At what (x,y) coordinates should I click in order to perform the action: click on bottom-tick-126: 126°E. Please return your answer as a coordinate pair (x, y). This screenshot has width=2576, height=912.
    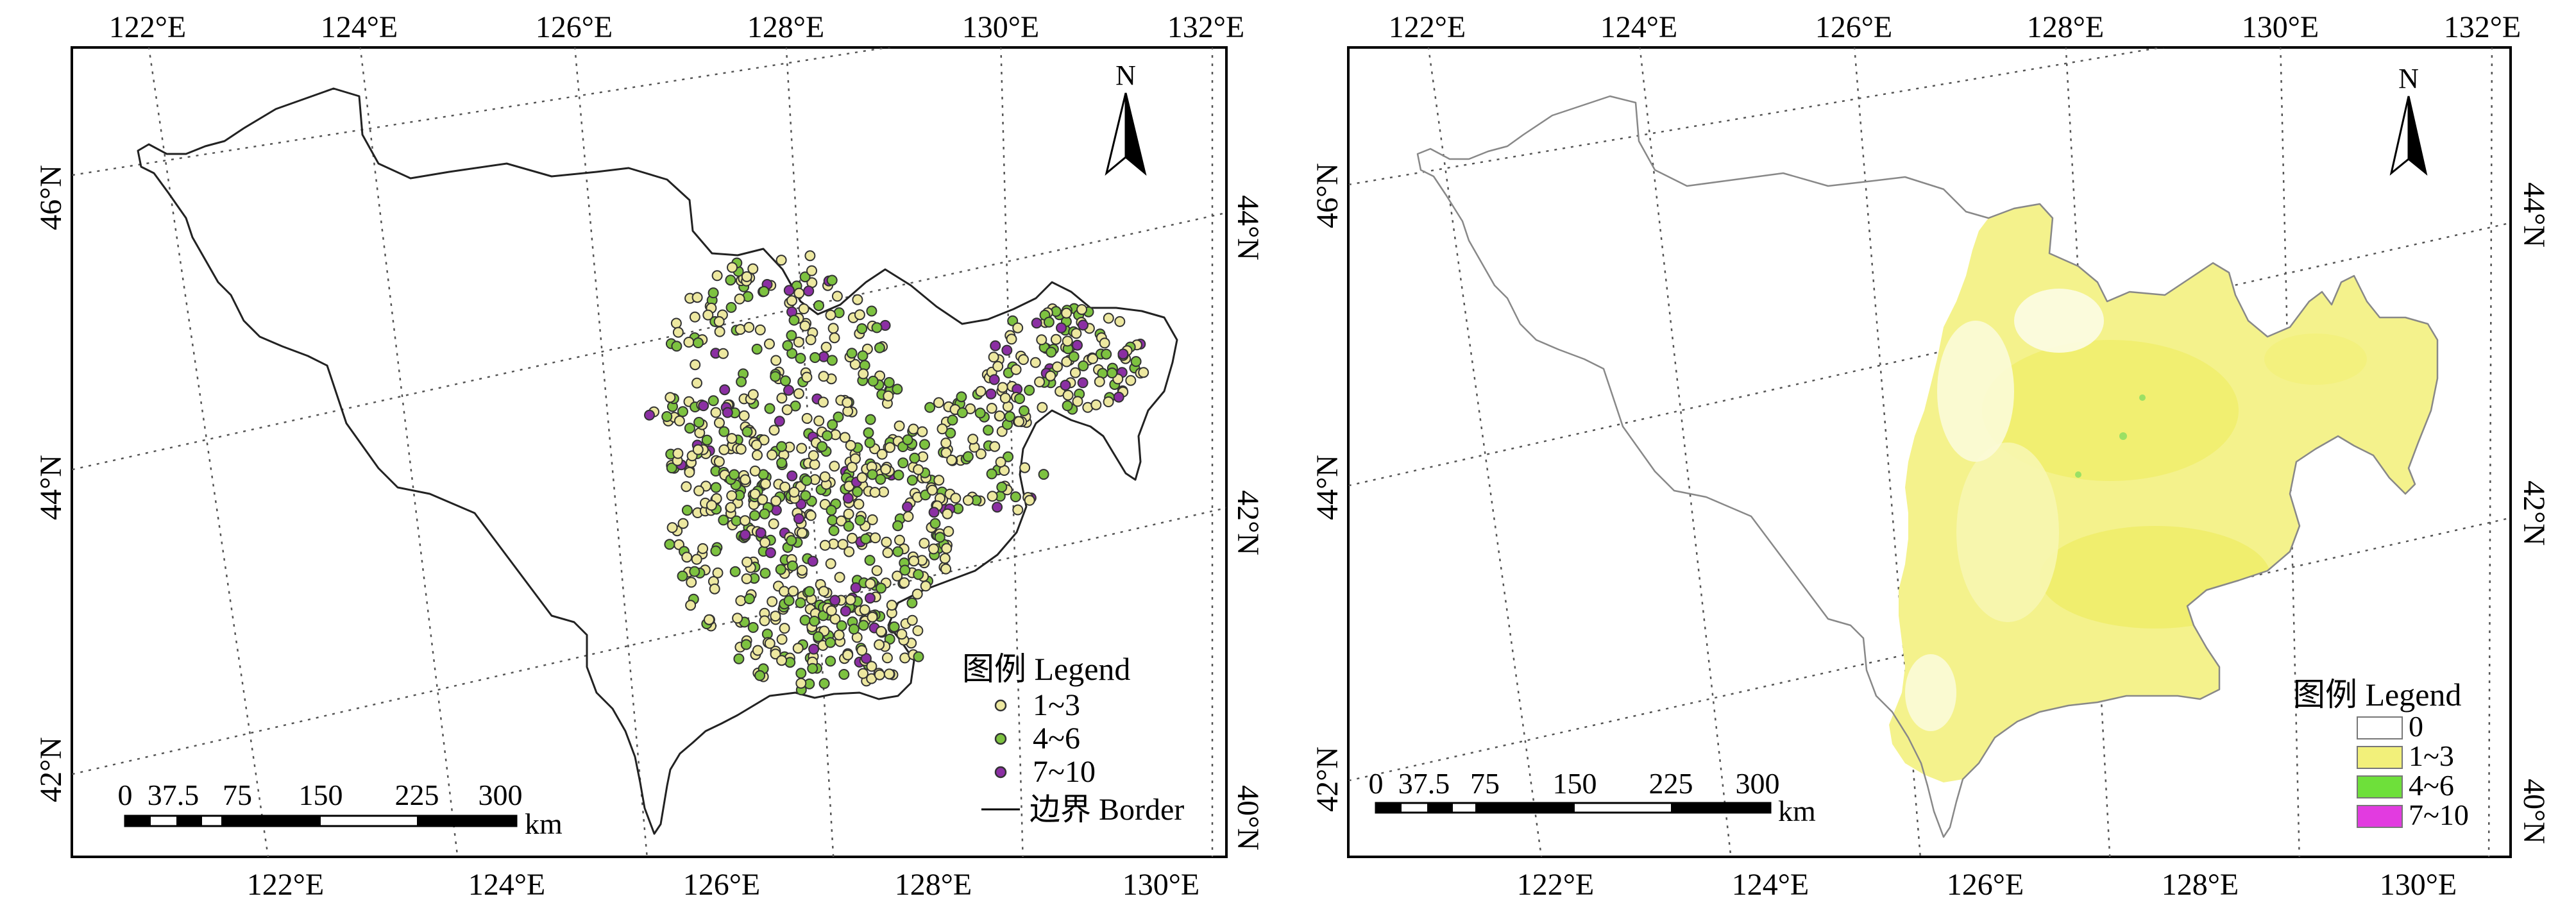
    Looking at the image, I should click on (722, 885).